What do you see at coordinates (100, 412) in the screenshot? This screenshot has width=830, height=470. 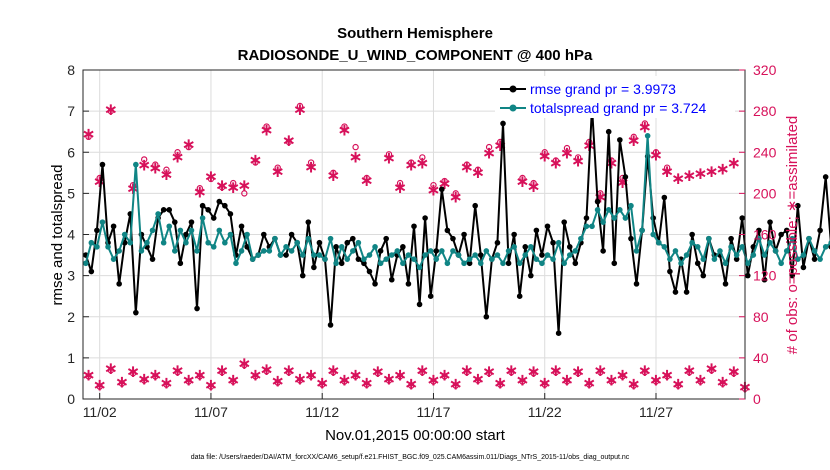 I see `x-tick-label: 11/02` at bounding box center [100, 412].